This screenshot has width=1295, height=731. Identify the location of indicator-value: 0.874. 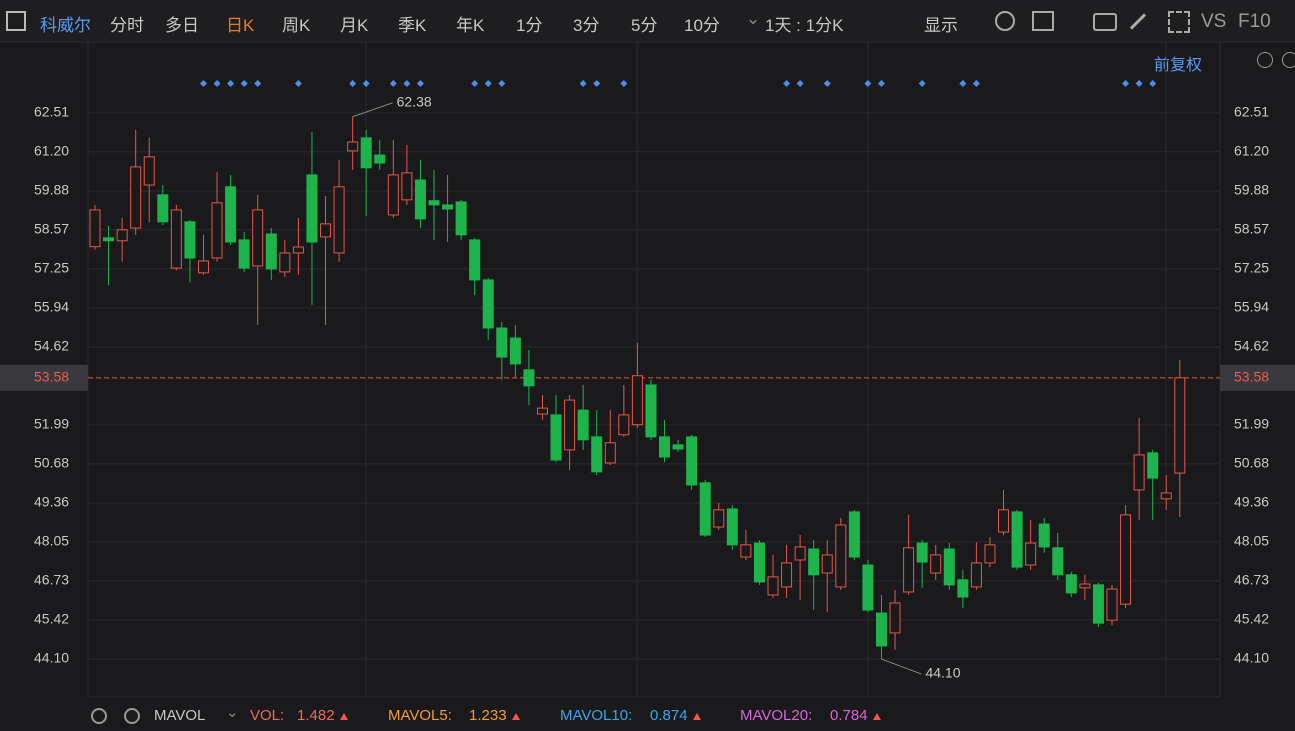
(675, 715).